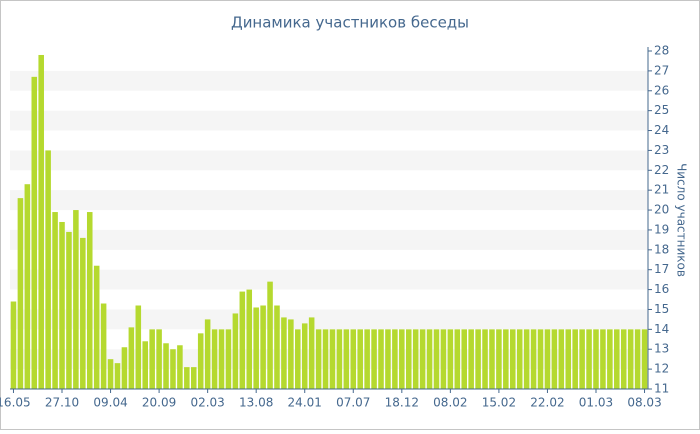  What do you see at coordinates (661, 269) in the screenshot?
I see `y-tick-label: 17` at bounding box center [661, 269].